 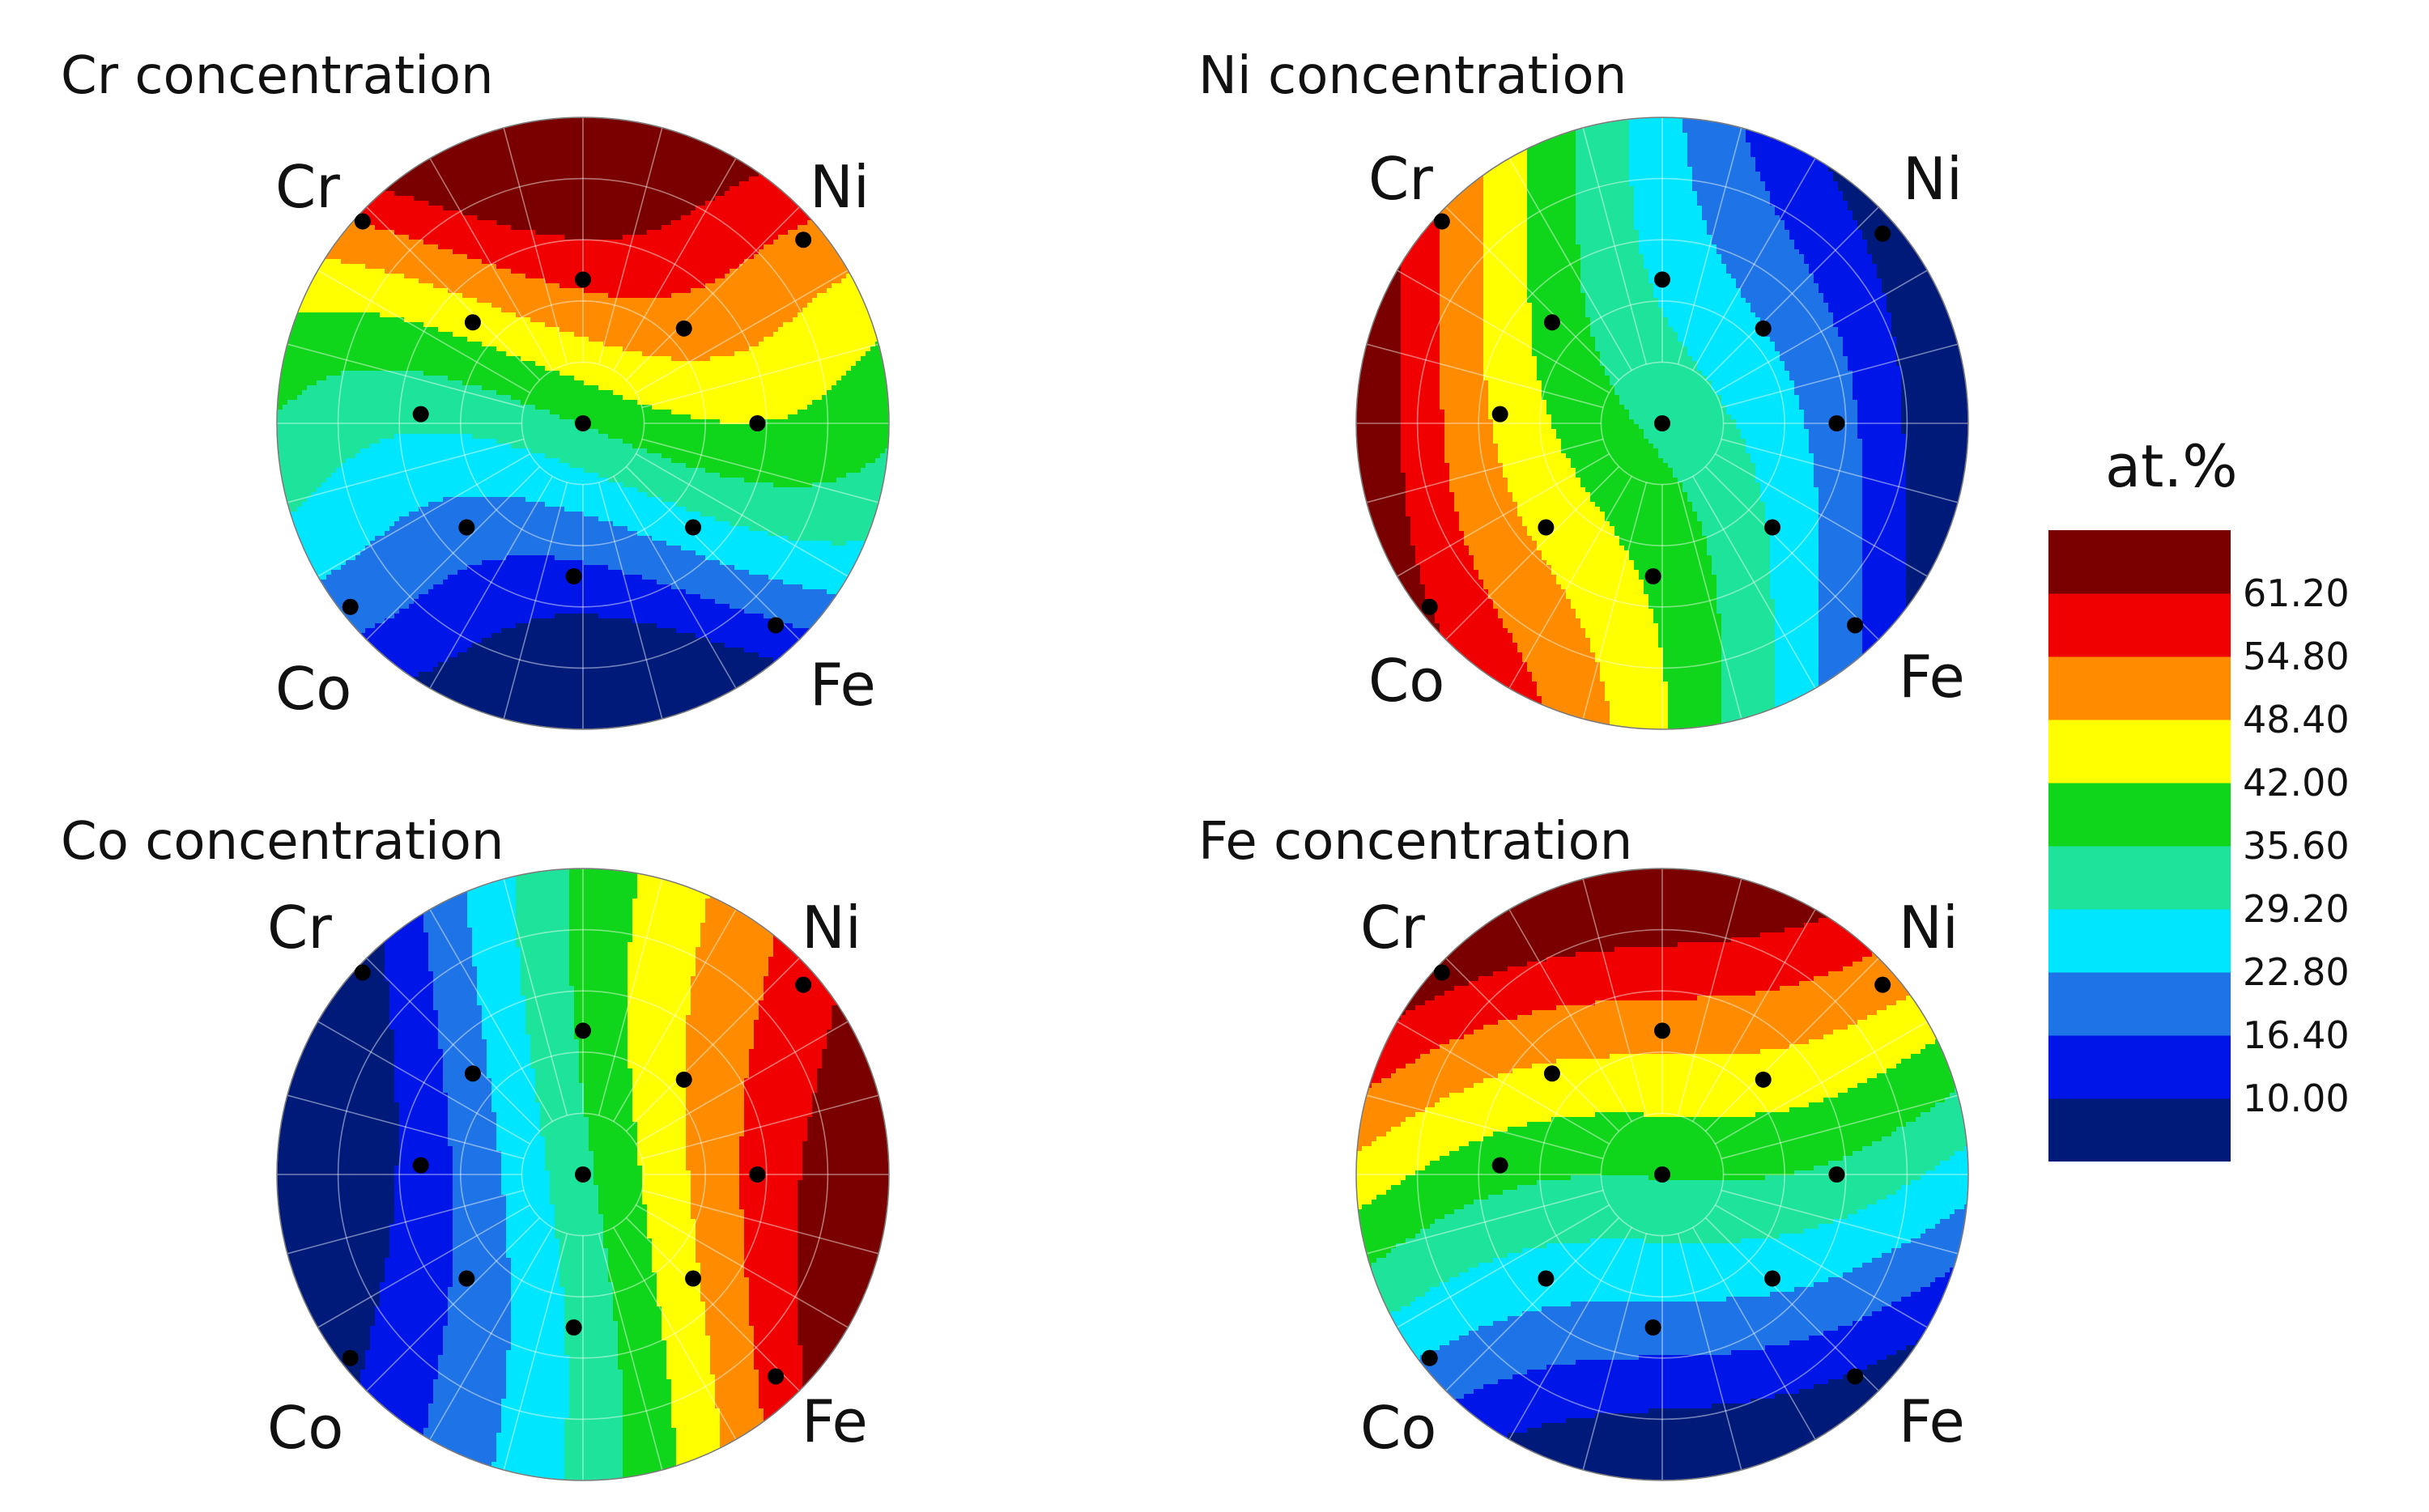 I want to click on panel-title-ni: Ni concentration, so click(x=1412, y=76).